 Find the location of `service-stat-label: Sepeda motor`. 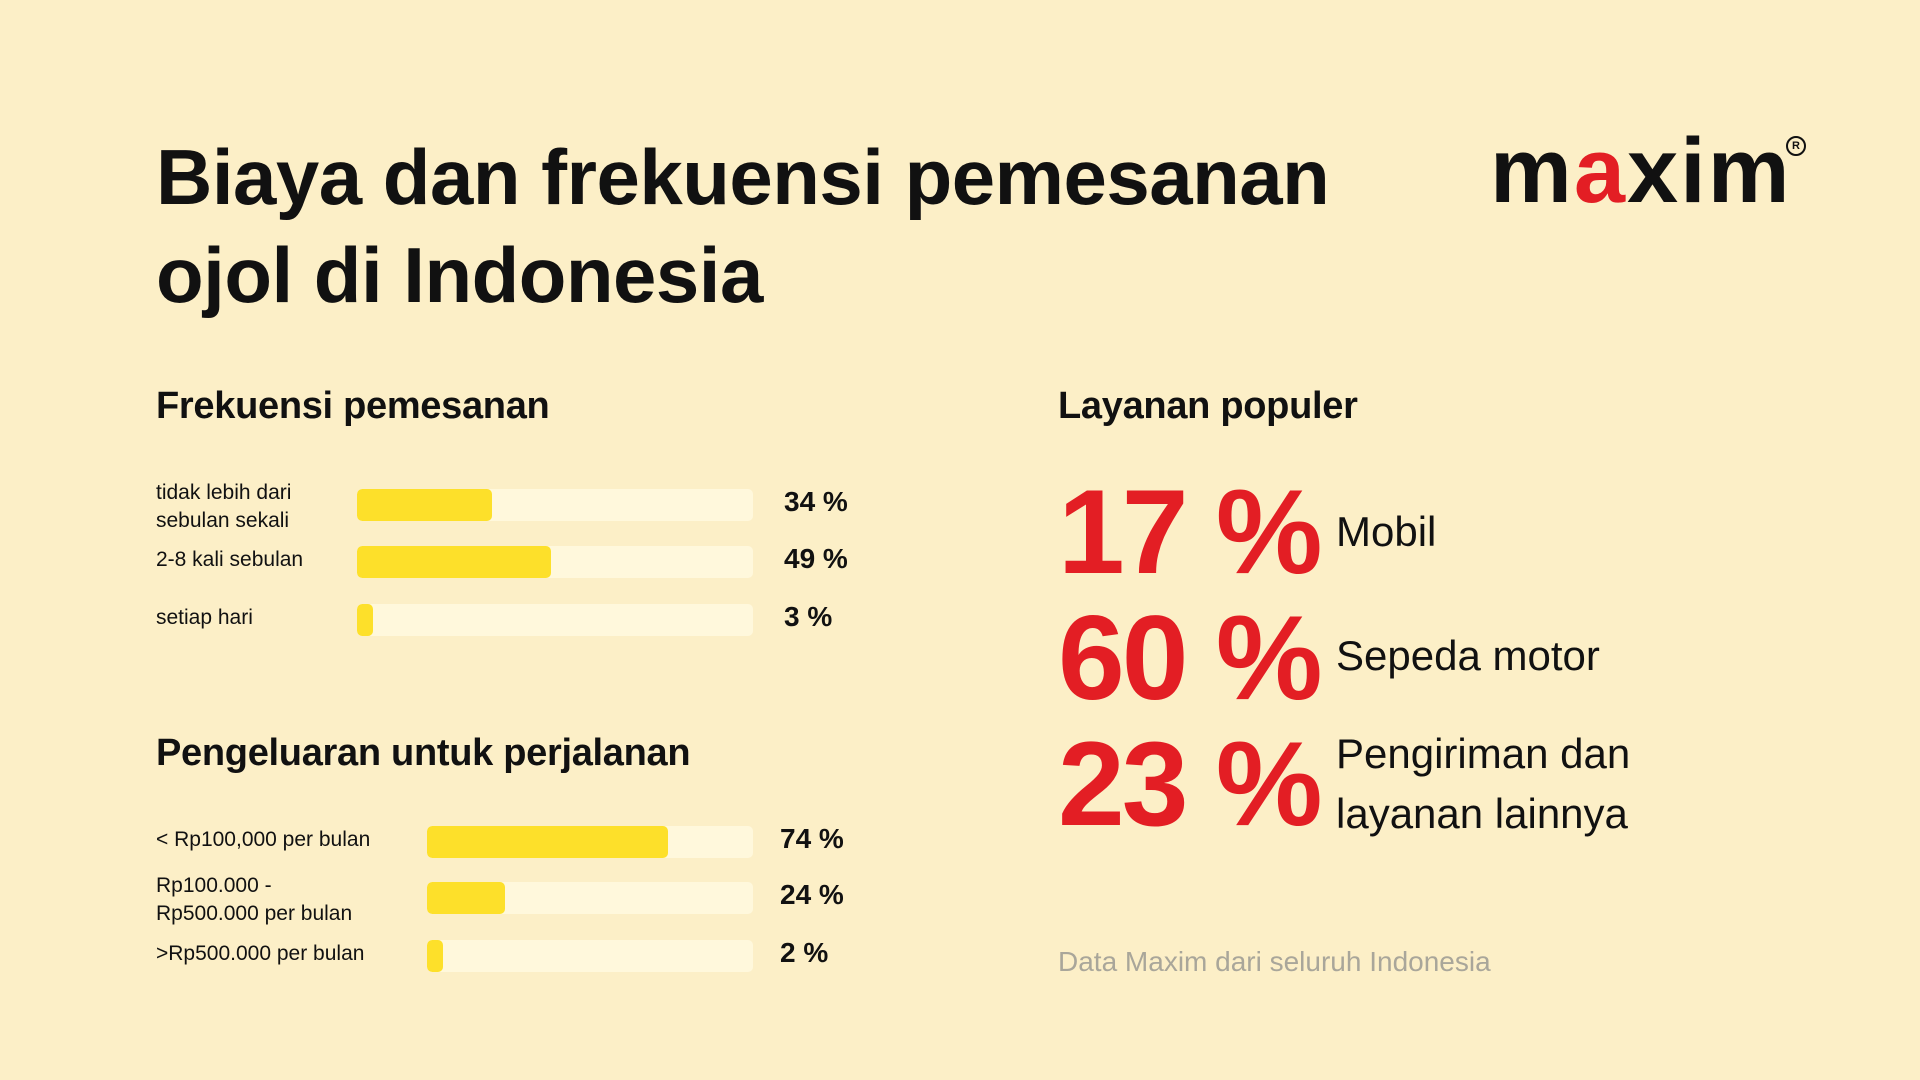

service-stat-label: Sepeda motor is located at coordinates (1468, 656).